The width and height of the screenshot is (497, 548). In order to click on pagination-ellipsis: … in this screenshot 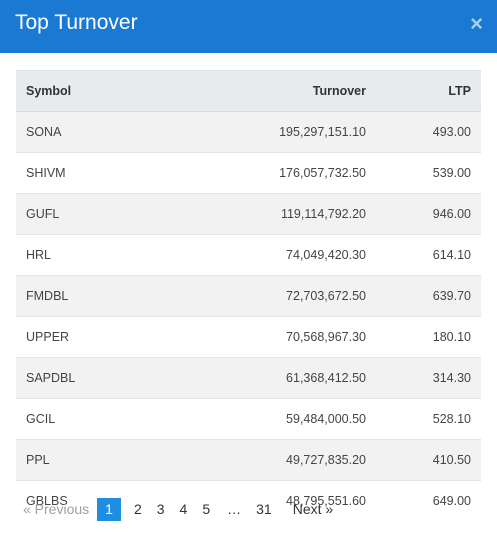, I will do `click(234, 509)`.